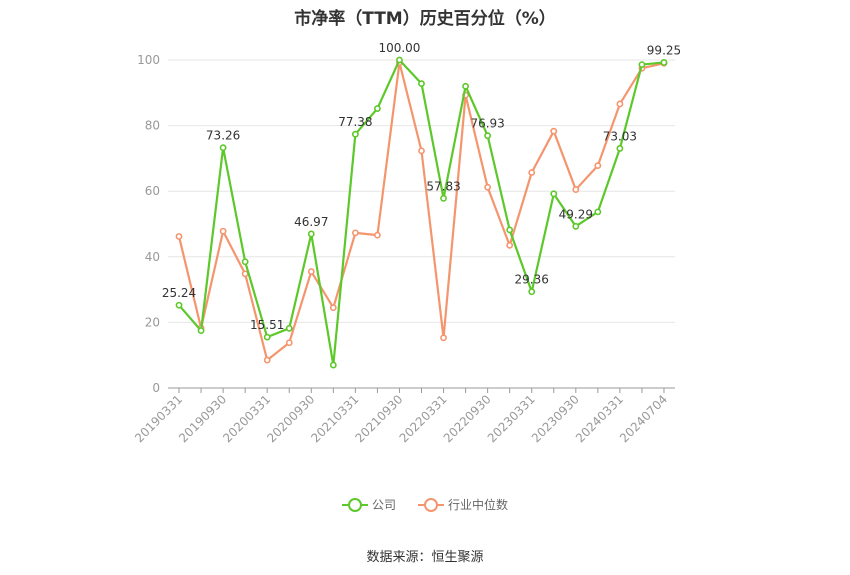  Describe the element at coordinates (267, 325) in the screenshot. I see `data-label: 15.51` at that location.